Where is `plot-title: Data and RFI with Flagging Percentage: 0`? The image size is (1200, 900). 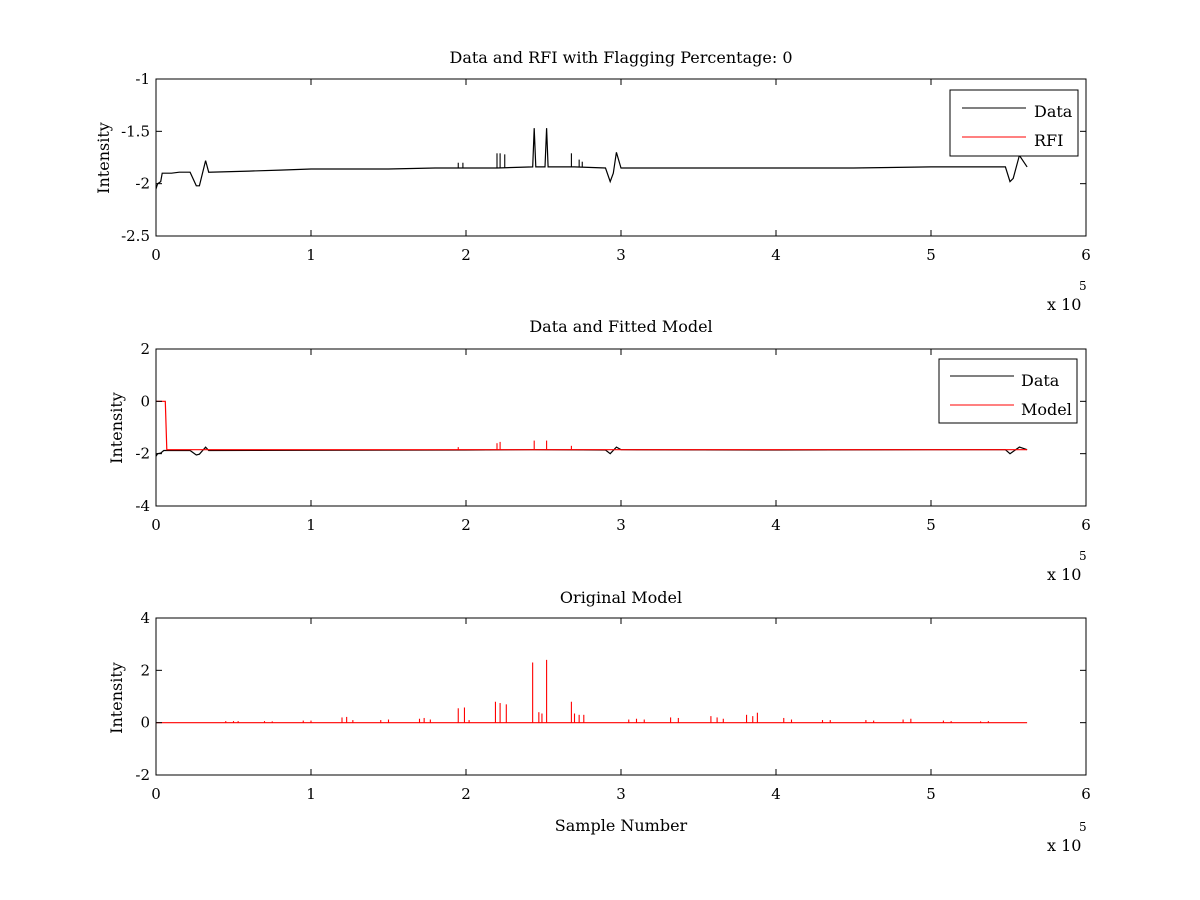 plot-title: Data and RFI with Flagging Percentage: 0 is located at coordinates (620, 57).